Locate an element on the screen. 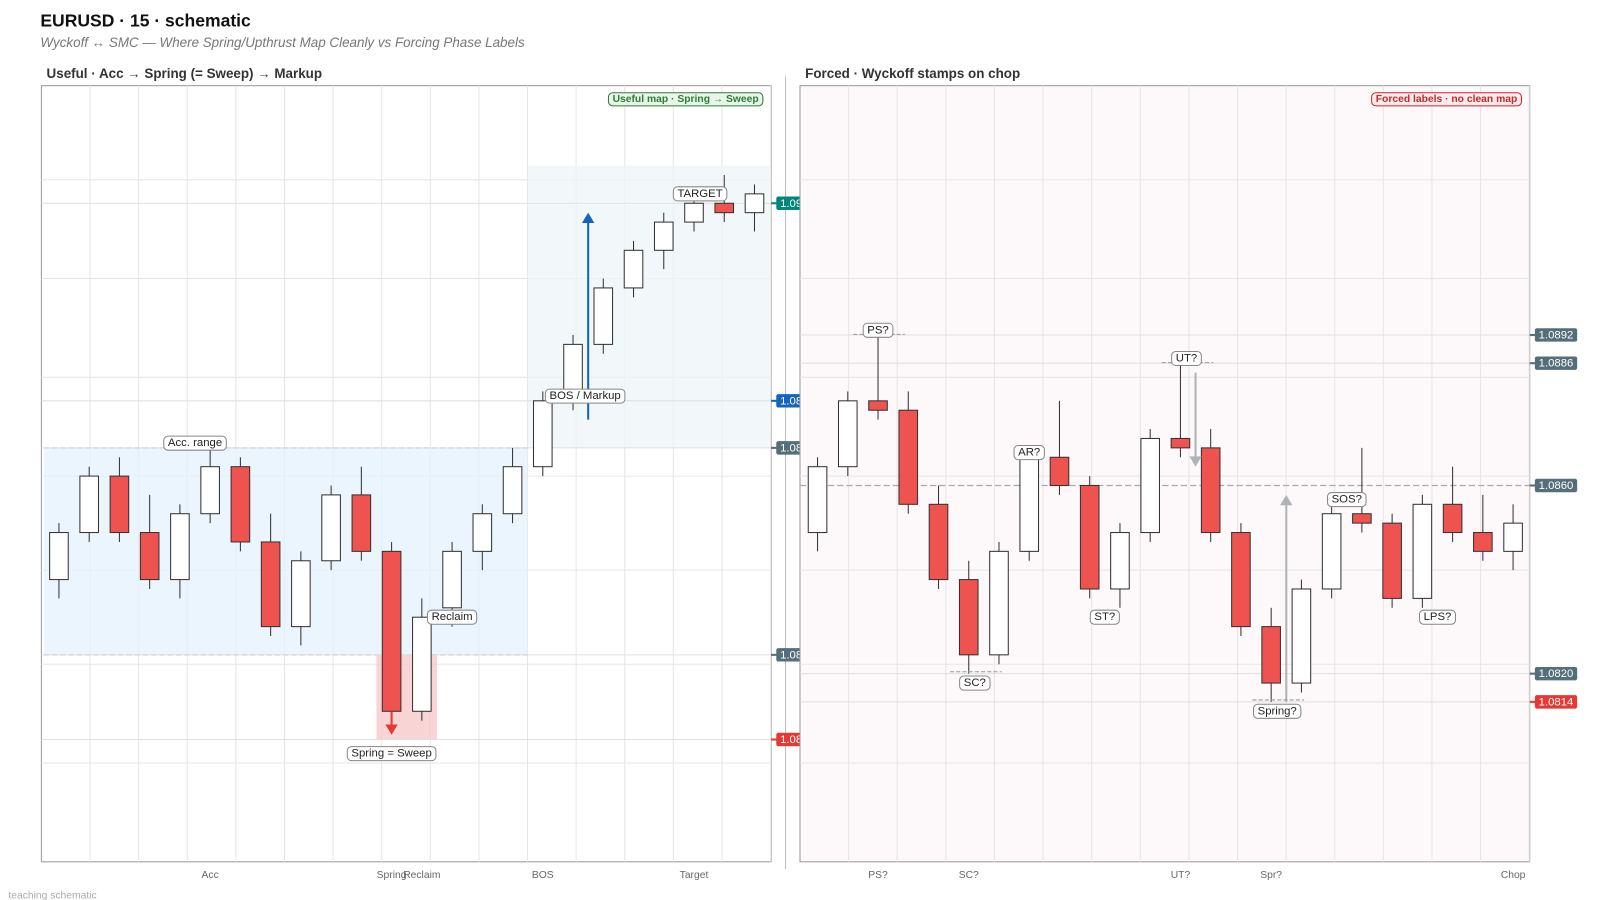 This screenshot has height=900, width=1600. annotation: ST? is located at coordinates (1104, 617).